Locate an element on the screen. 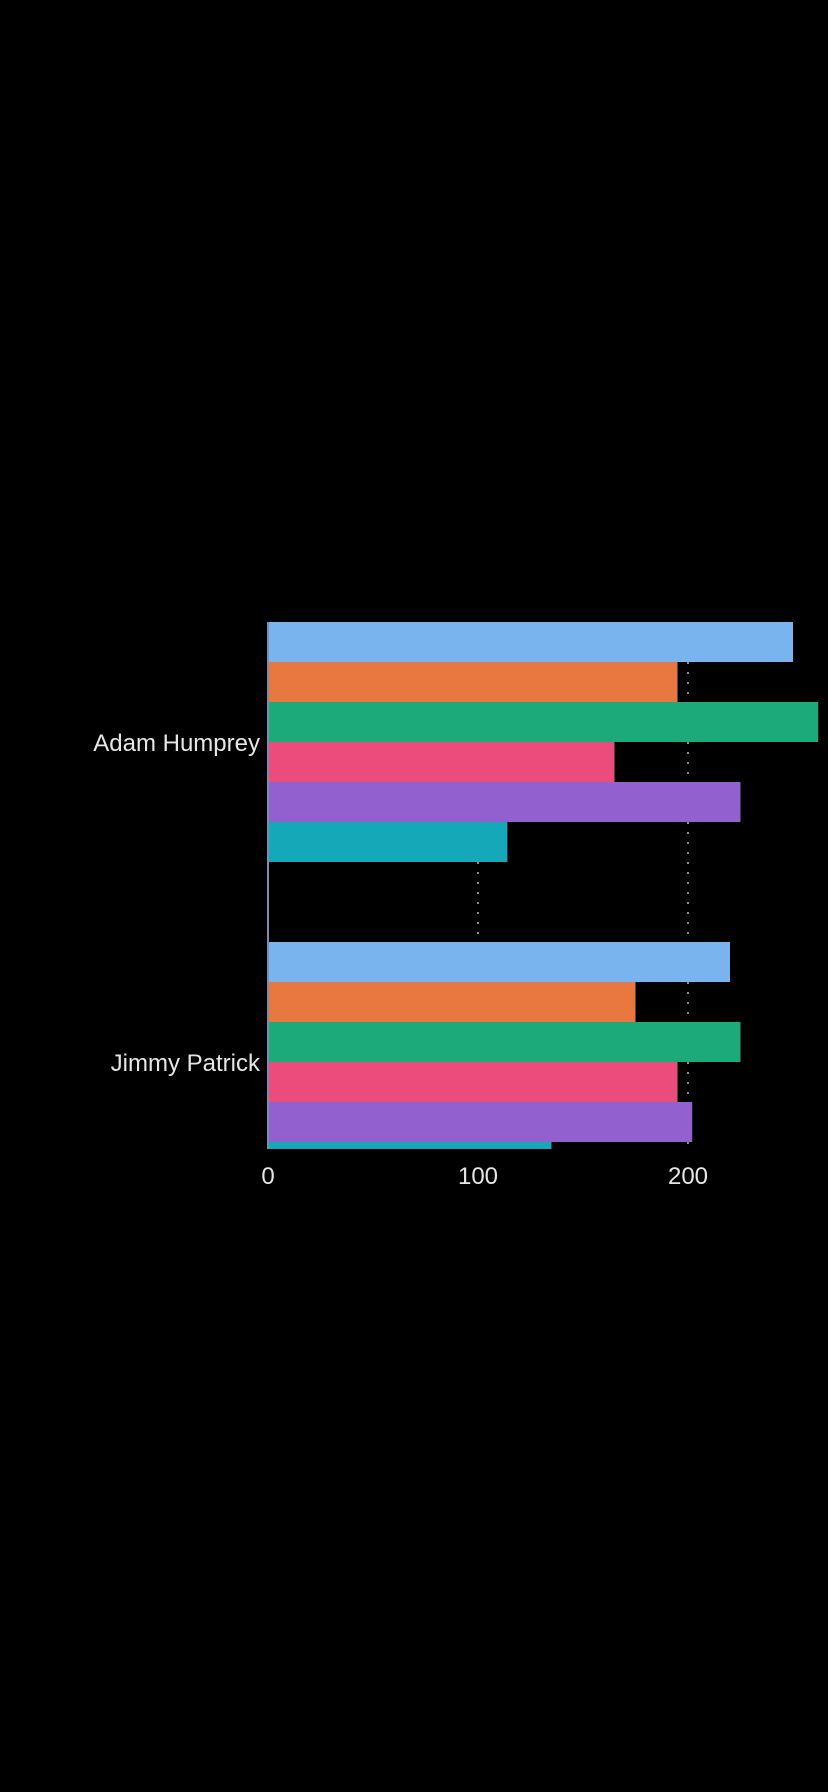 Image resolution: width=828 pixels, height=1792 pixels. x-tick-label: 100 is located at coordinates (478, 1176).